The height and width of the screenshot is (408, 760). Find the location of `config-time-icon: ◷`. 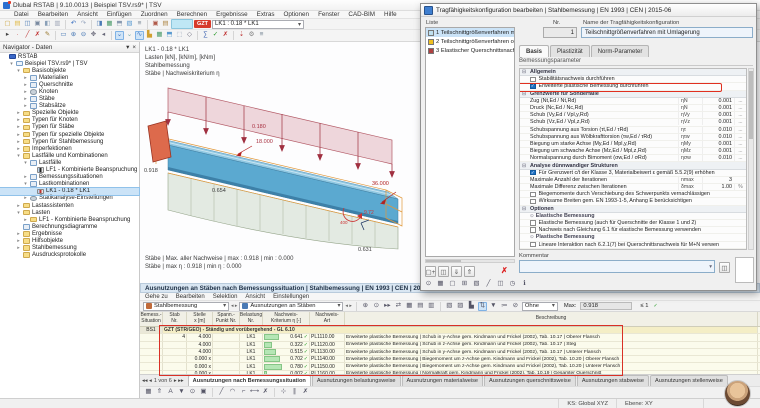

config-time-icon: ◷ is located at coordinates (512, 284).